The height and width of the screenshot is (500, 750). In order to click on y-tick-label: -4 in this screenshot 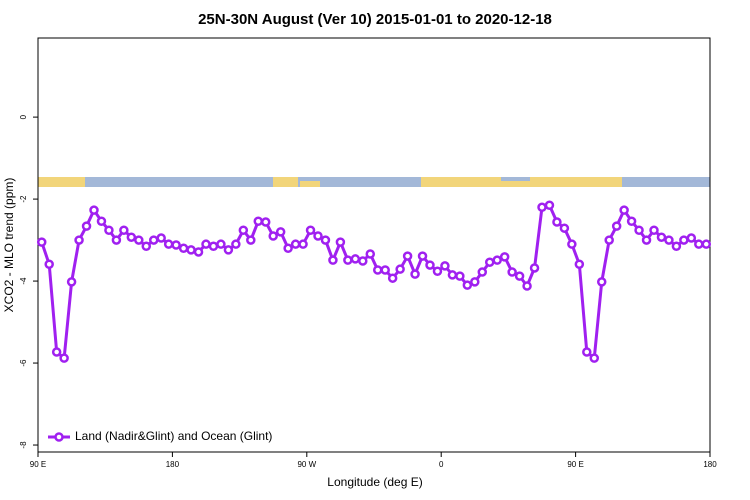, I will do `click(23, 281)`.